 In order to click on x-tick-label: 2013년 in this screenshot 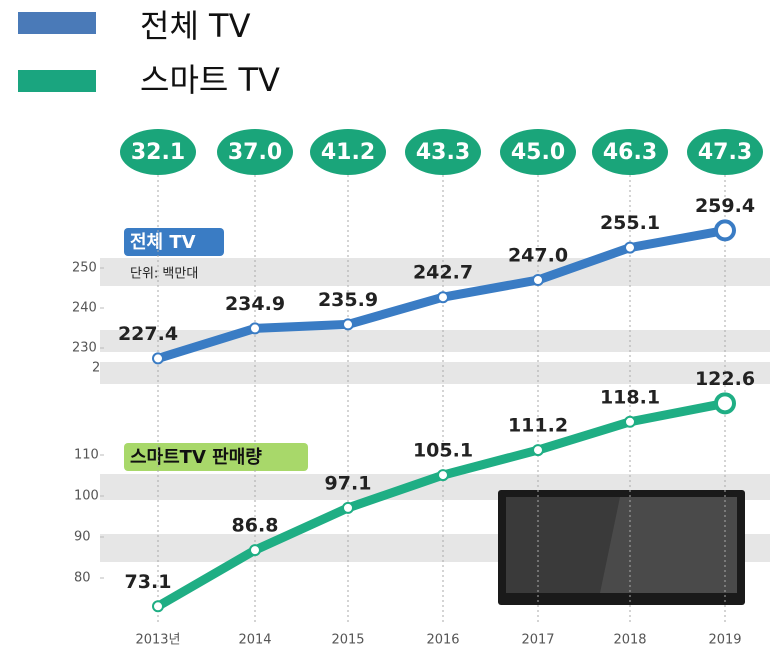, I will do `click(157, 640)`.